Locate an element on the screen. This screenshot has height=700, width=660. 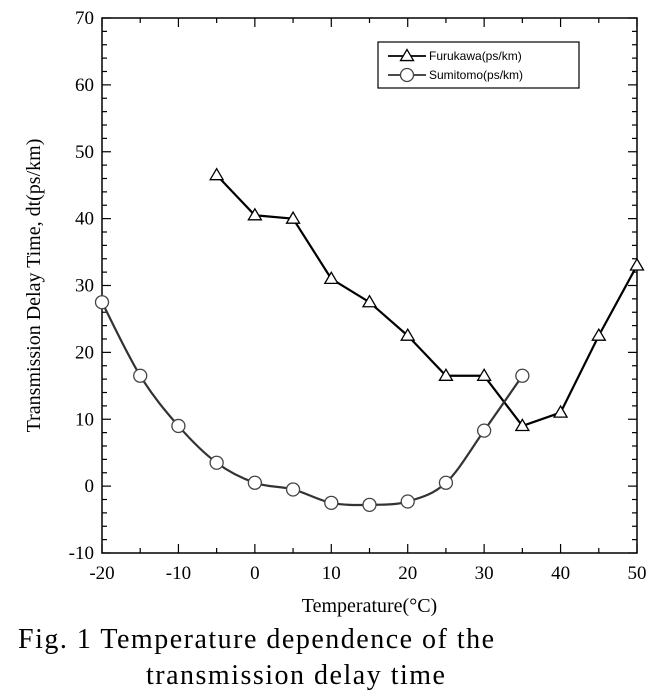
y-tick-label: -10 is located at coordinates (81, 553).